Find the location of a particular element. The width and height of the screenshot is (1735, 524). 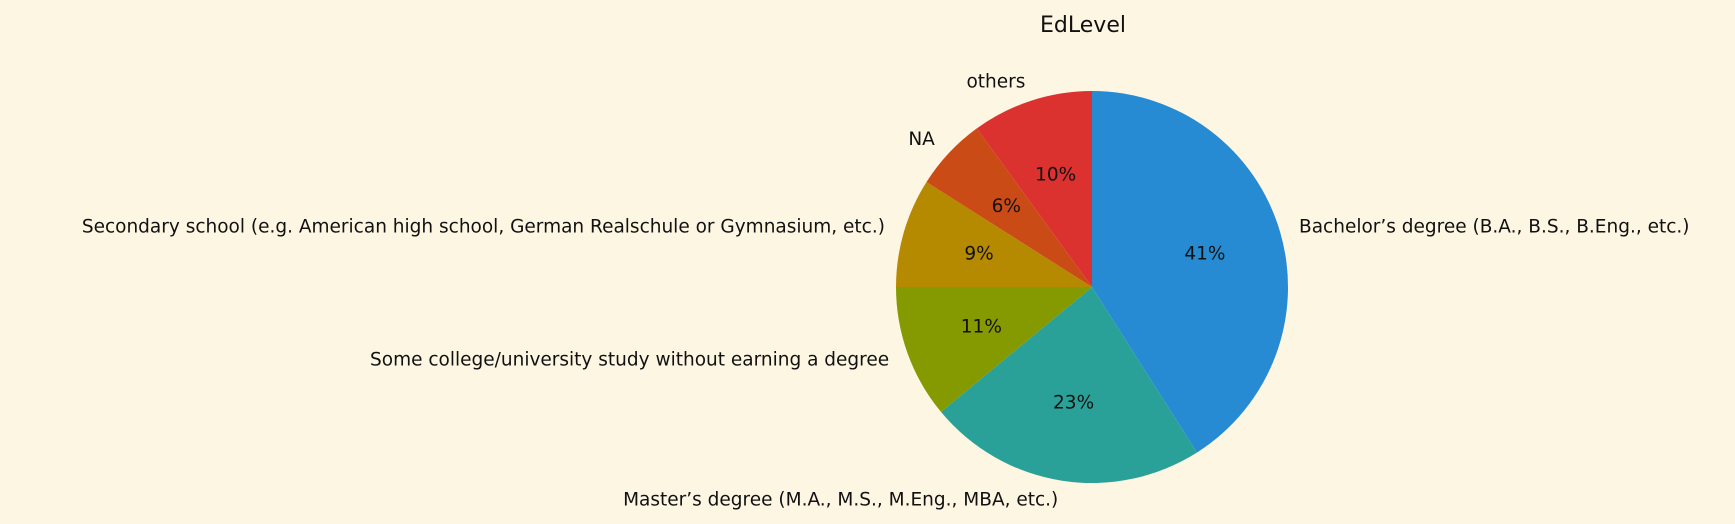

slice-category-label: others is located at coordinates (995, 81).